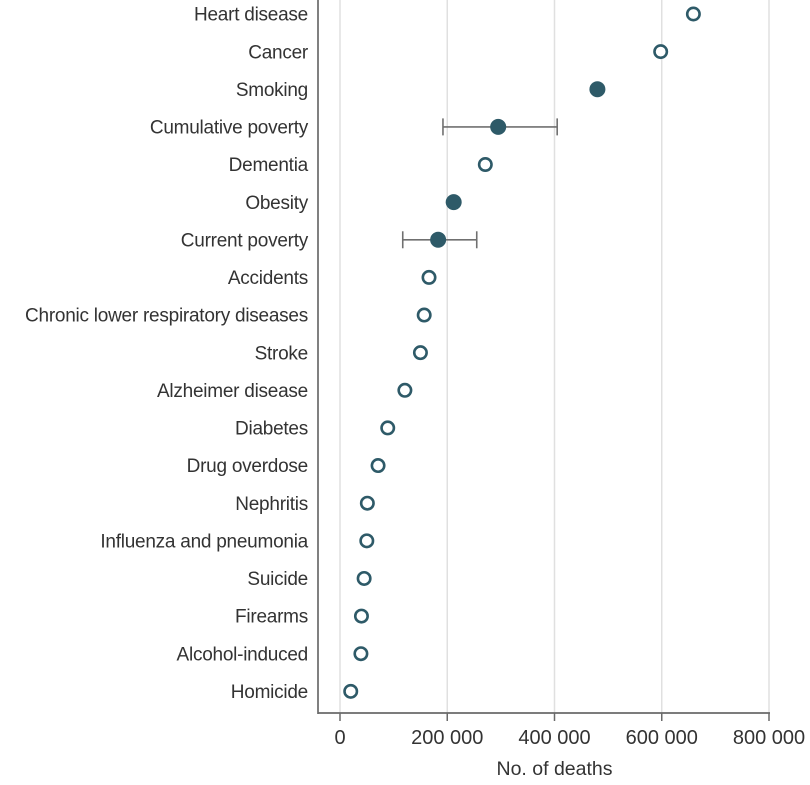 The image size is (810, 785). I want to click on data-point-accidents, so click(429, 277).